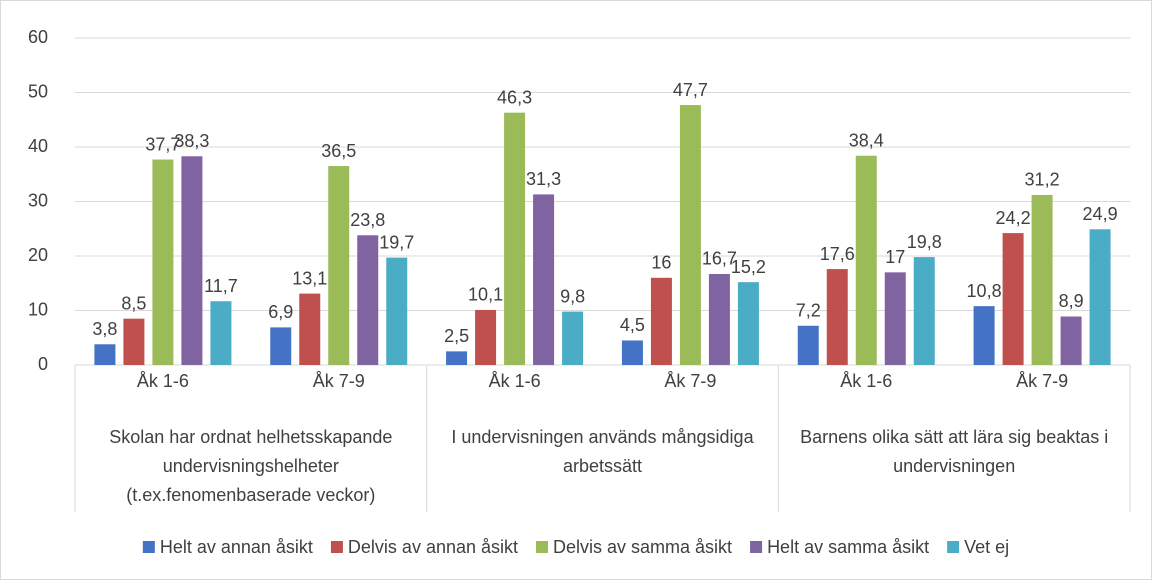 This screenshot has width=1152, height=580. Describe the element at coordinates (661, 263) in the screenshot. I see `data-label: 16` at that location.